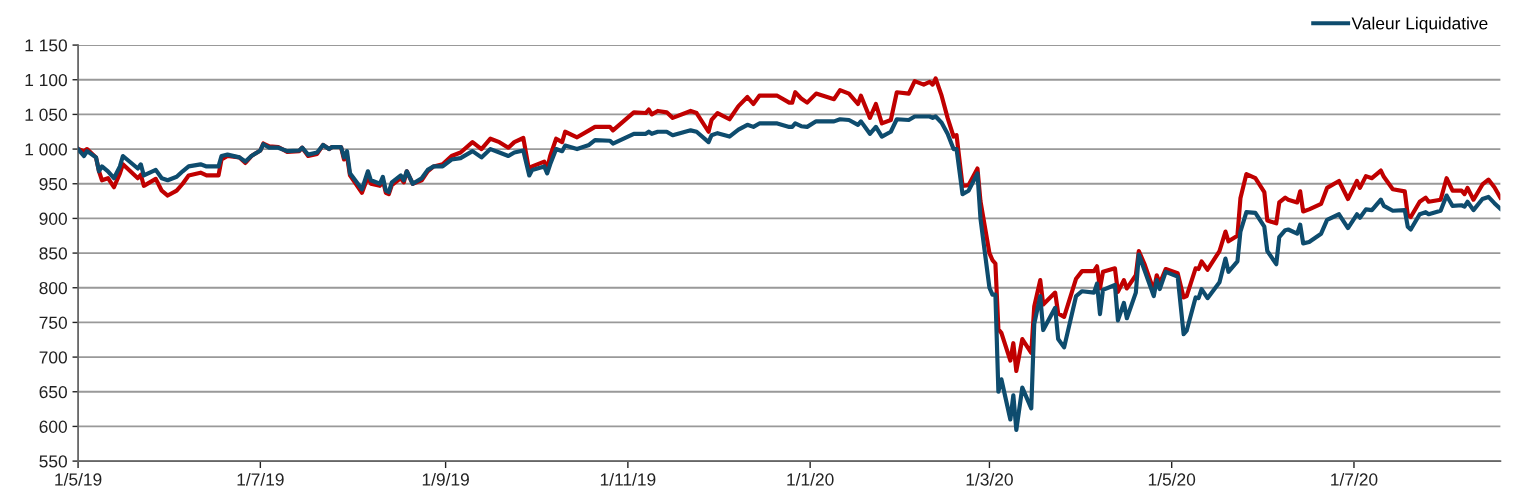 This screenshot has height=490, width=1531. Describe the element at coordinates (1419, 24) in the screenshot. I see `legend-label: Valeur Liquidative` at that location.